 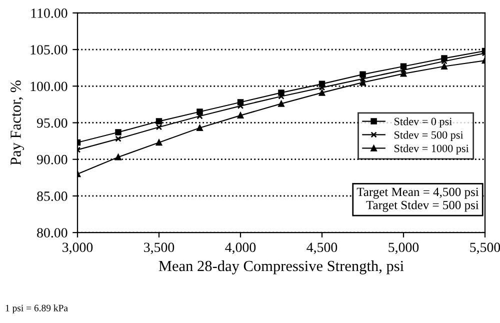 I want to click on x-axis-title: Mean 28-day Compressive Strength, psi, so click(x=281, y=267).